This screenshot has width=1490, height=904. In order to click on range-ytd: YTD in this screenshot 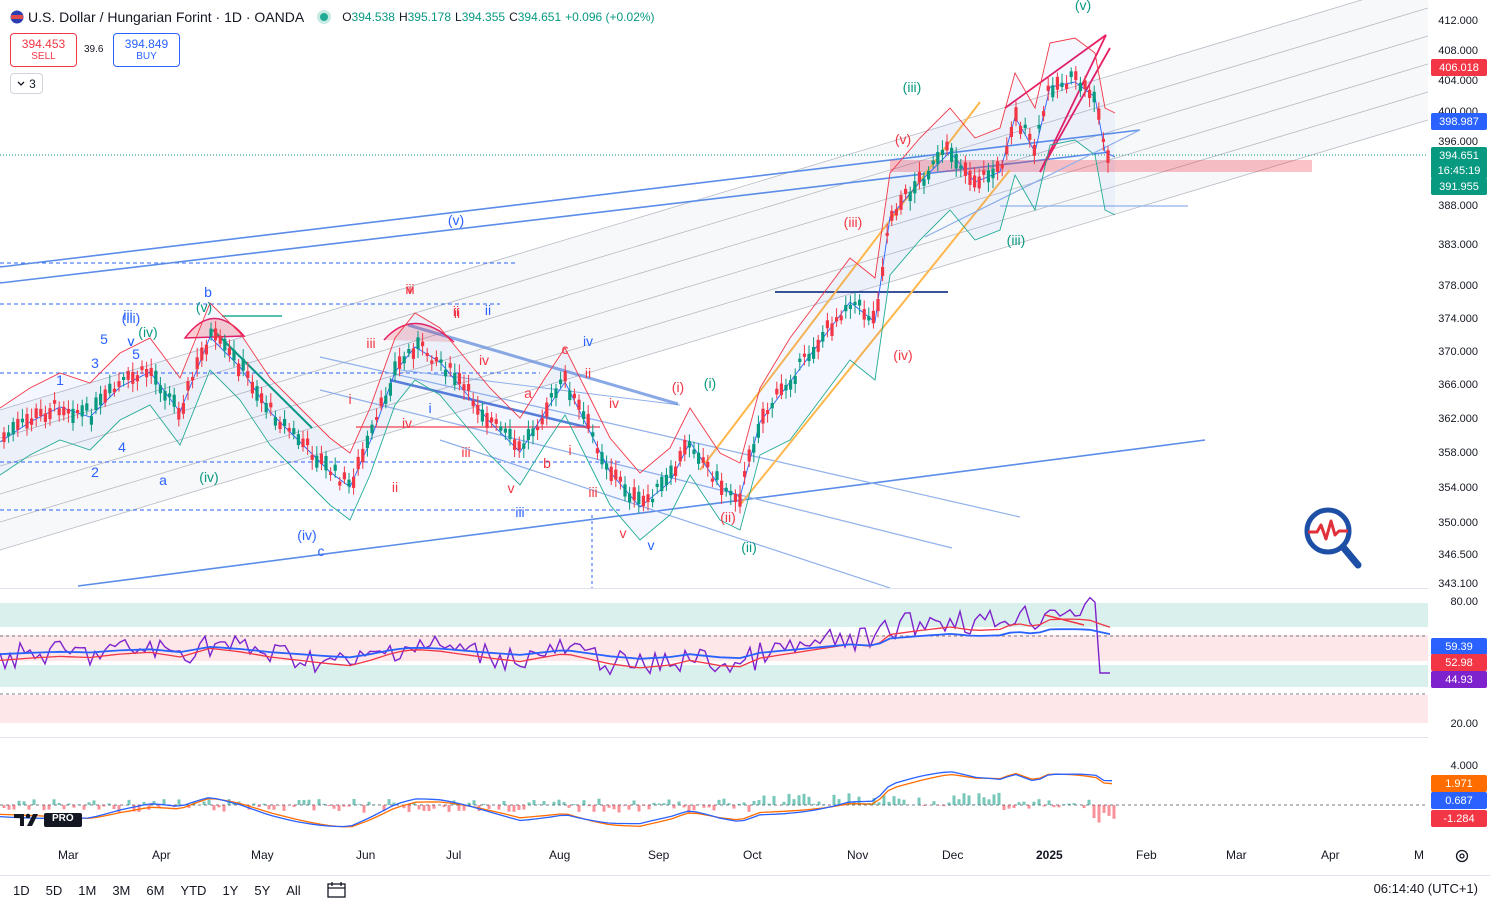, I will do `click(193, 890)`.